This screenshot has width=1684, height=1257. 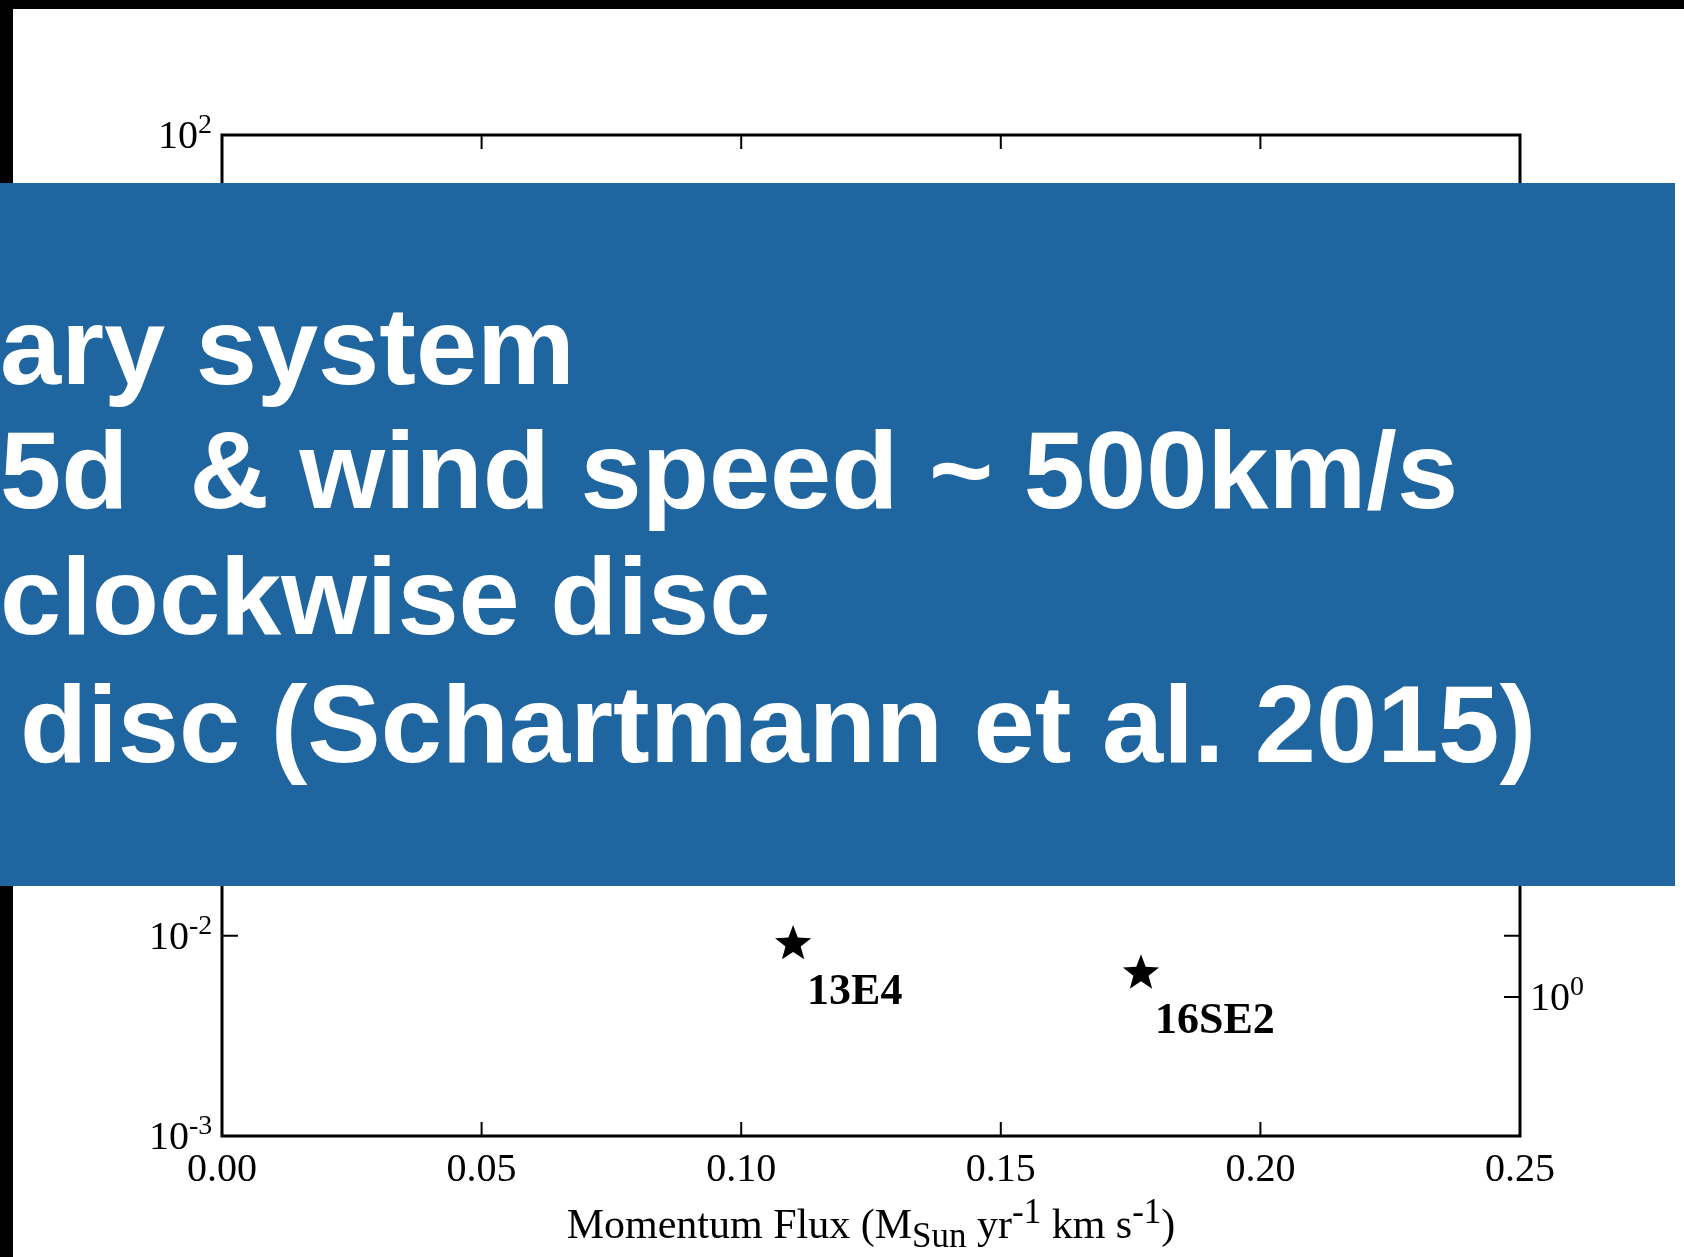 I want to click on x-tick-label: 0.15, so click(x=1000, y=1167).